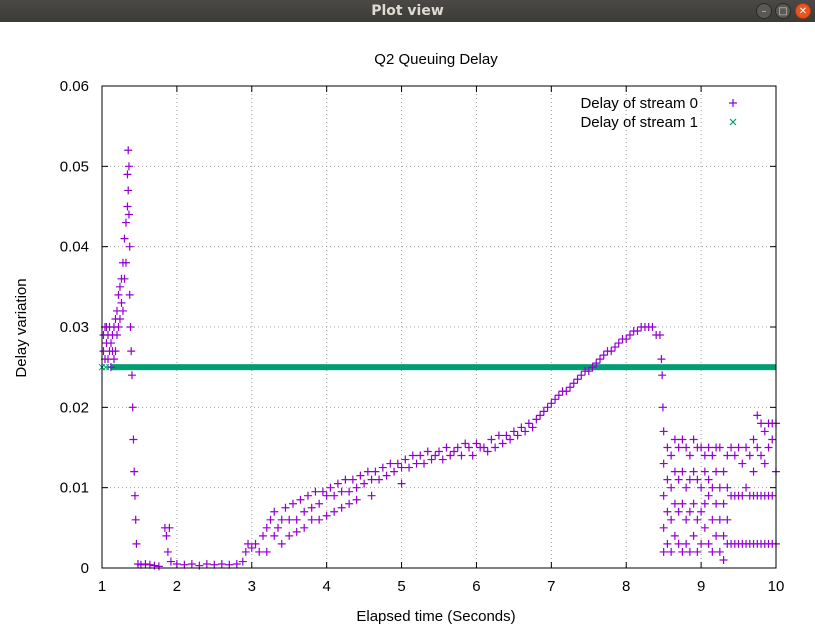 Image resolution: width=815 pixels, height=640 pixels. What do you see at coordinates (326, 586) in the screenshot?
I see `x-tick-label: 4` at bounding box center [326, 586].